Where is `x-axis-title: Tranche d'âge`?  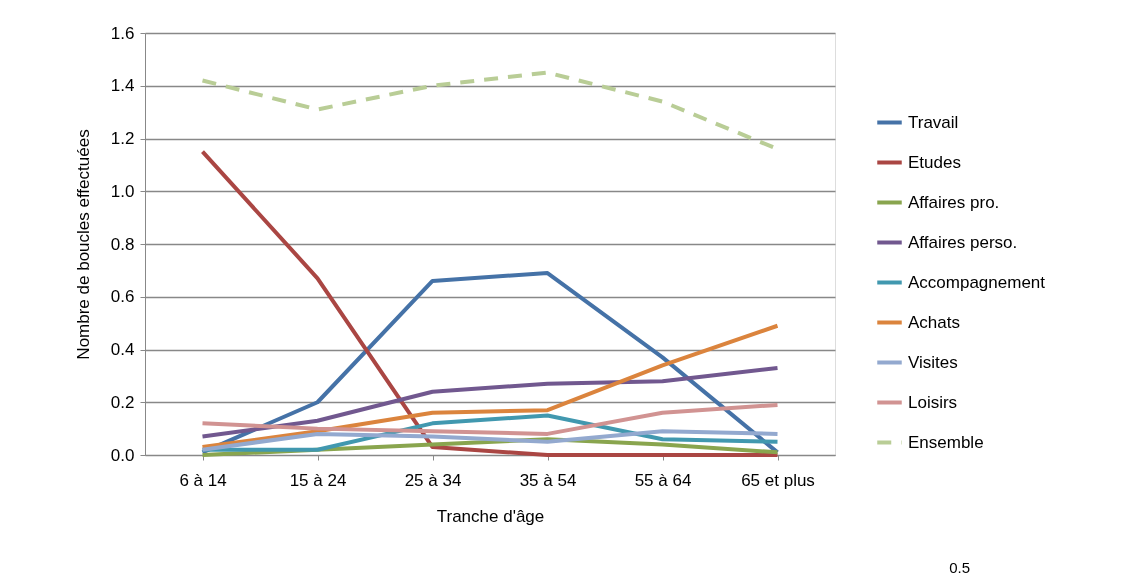 x-axis-title: Tranche d'âge is located at coordinates (490, 516).